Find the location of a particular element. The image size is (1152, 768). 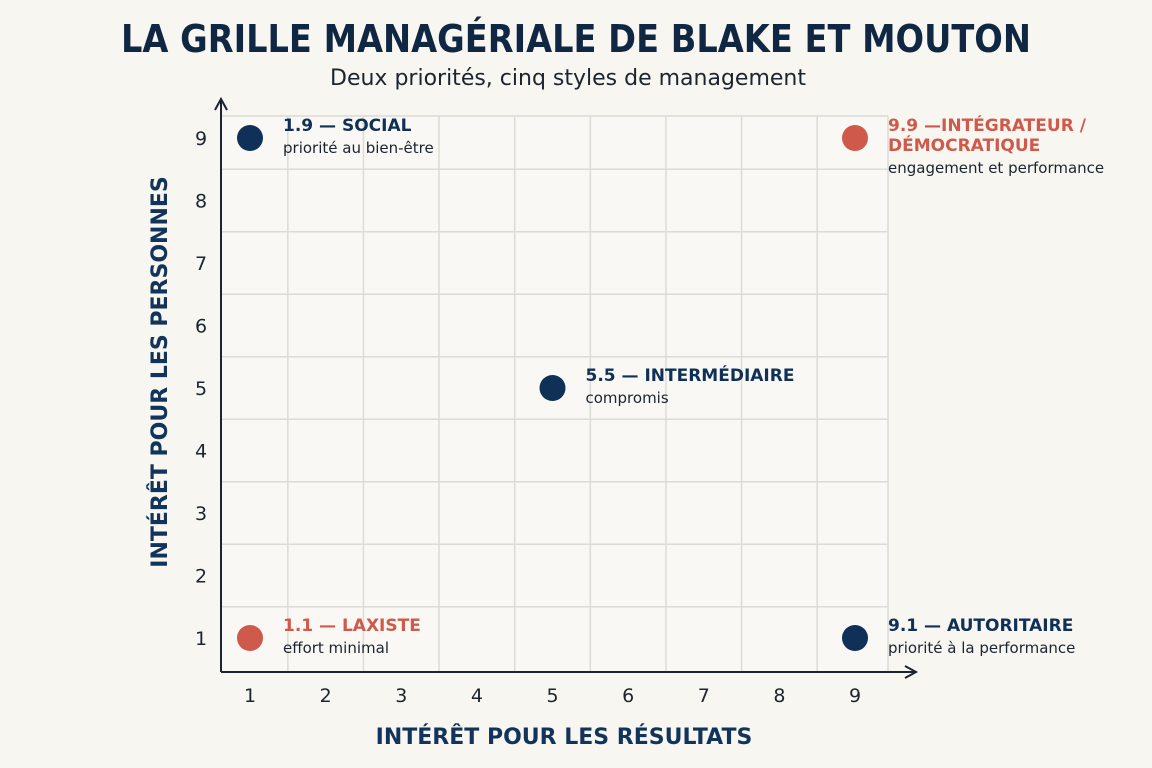

x-axis-title: INTÉRÊT POUR LES RÉSULTATS is located at coordinates (564, 737).